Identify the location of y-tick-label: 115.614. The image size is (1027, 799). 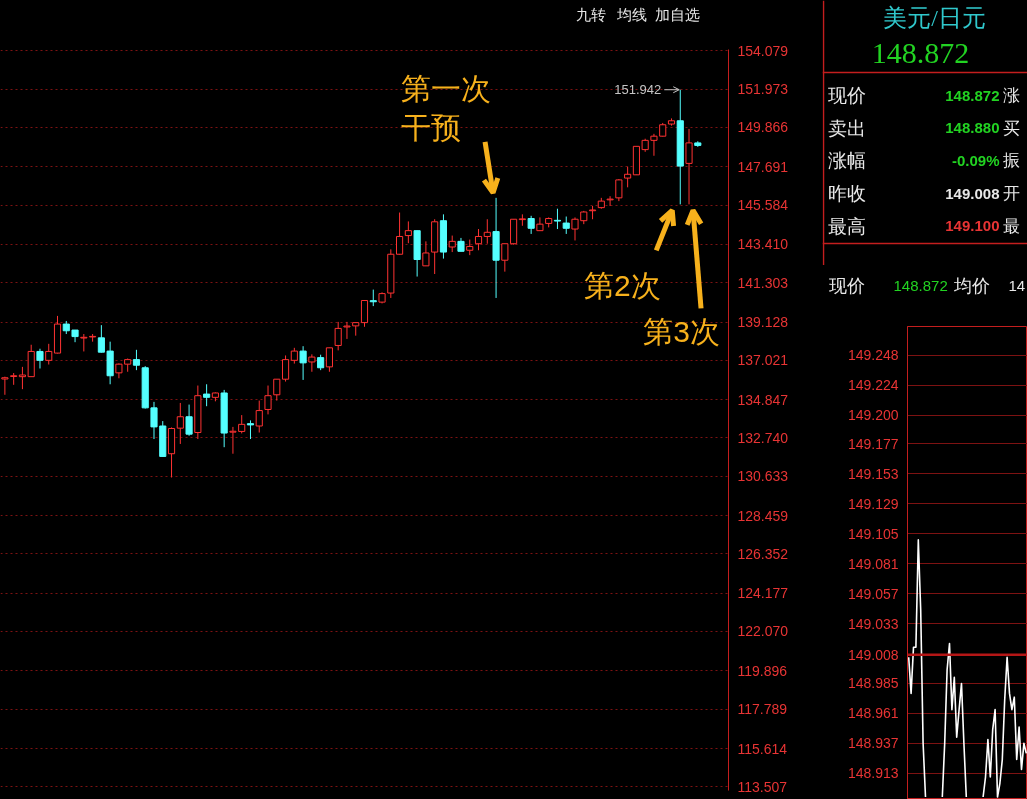
(762, 748).